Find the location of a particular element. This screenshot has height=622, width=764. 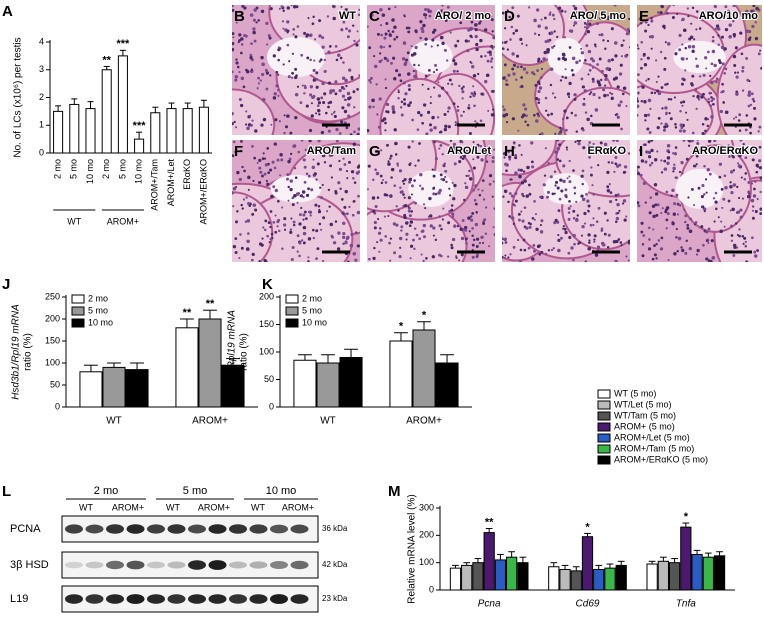

legend-label: WT (5 mo) is located at coordinates (635, 393).